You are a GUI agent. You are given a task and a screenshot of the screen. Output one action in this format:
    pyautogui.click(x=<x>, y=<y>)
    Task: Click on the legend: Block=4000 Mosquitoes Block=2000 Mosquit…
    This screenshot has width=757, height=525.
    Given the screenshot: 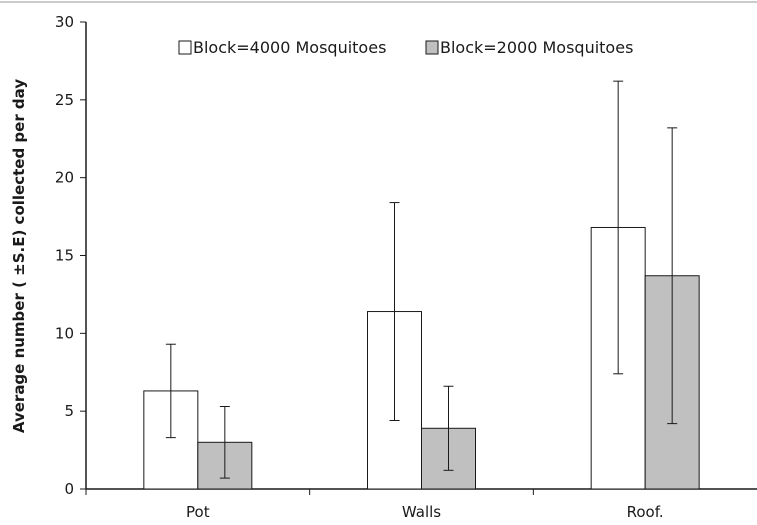 What is the action you would take?
    pyautogui.click(x=405, y=47)
    